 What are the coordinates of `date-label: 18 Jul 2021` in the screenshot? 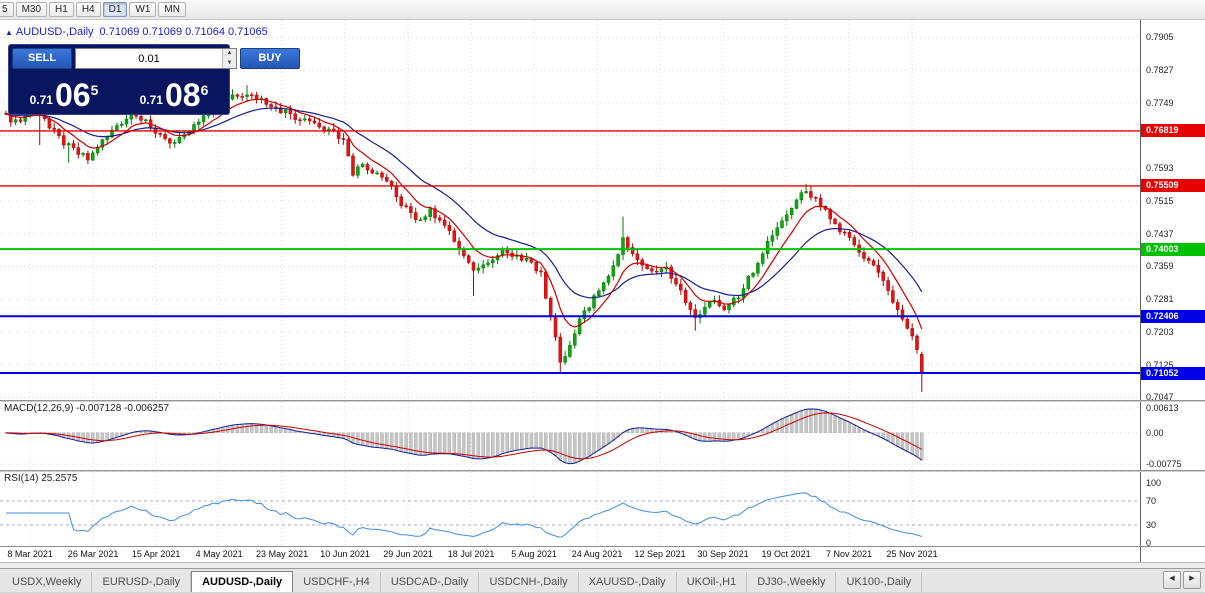 It's located at (471, 554).